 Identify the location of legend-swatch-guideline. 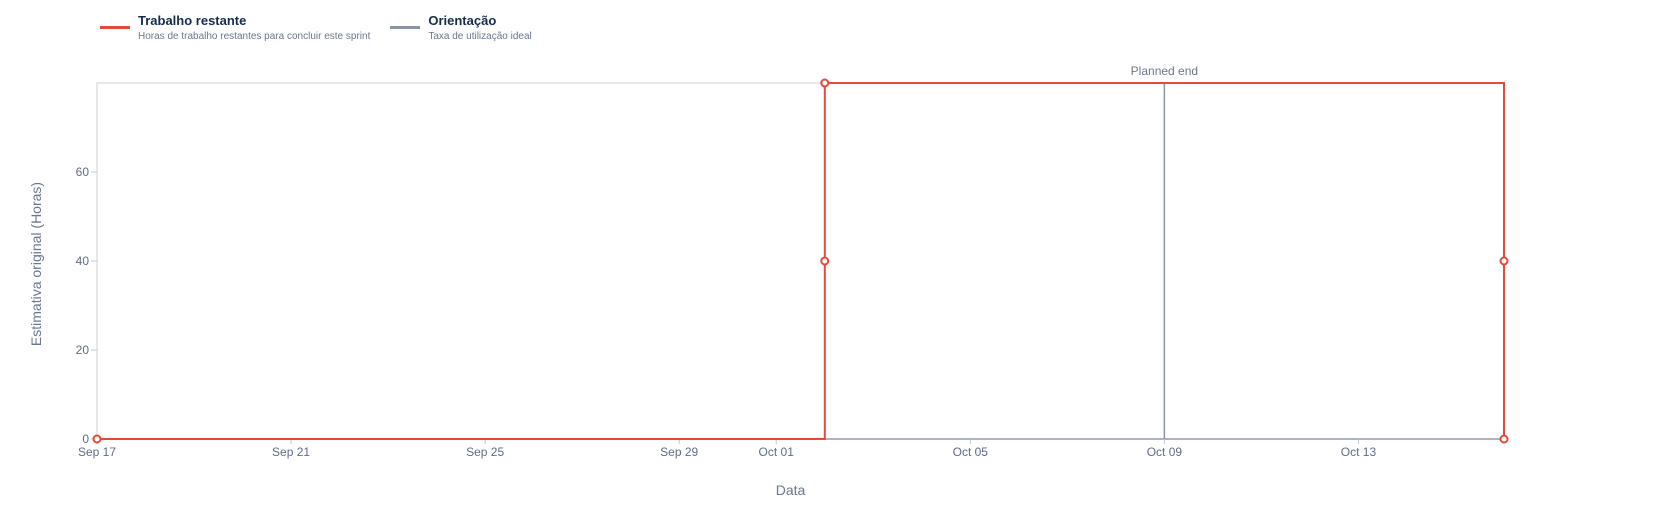
(405, 27).